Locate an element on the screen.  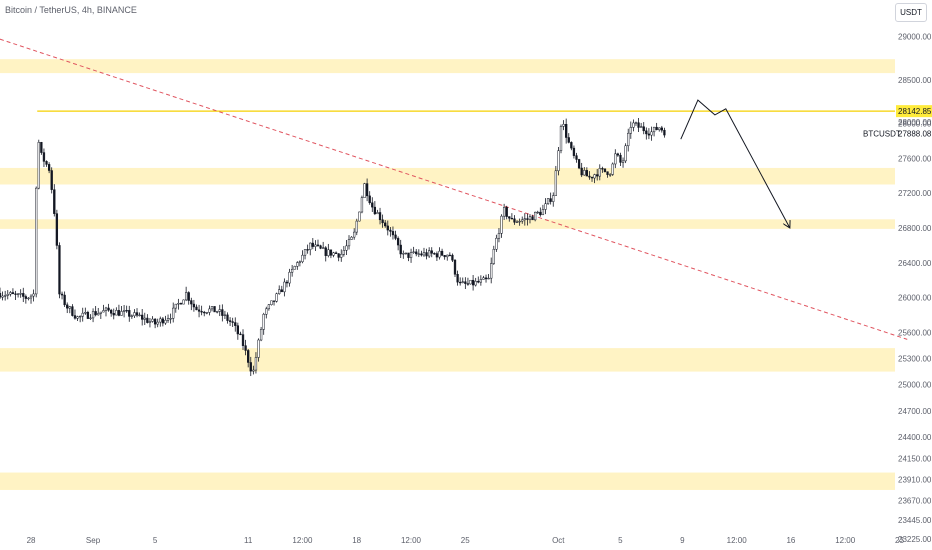
projection-arrow is located at coordinates (735, 163).